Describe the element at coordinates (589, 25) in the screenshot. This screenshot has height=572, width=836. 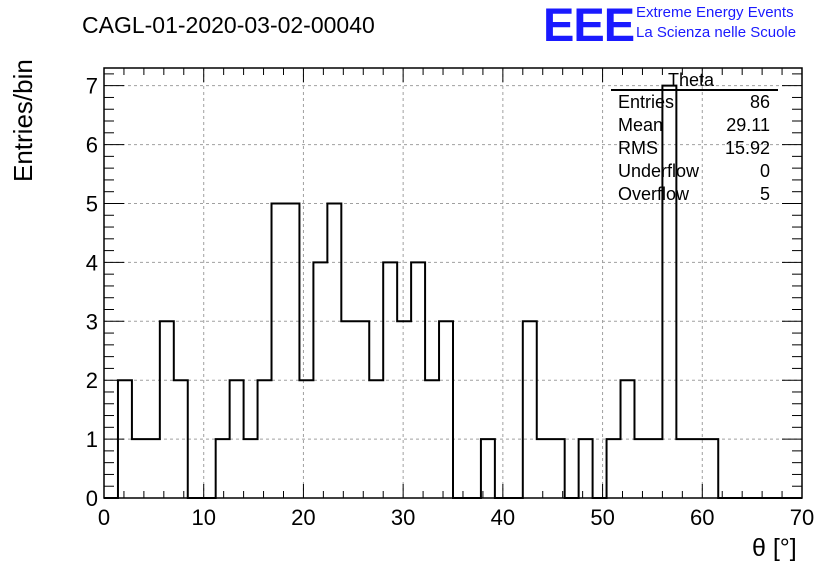
I see `eee-logo: EEE` at that location.